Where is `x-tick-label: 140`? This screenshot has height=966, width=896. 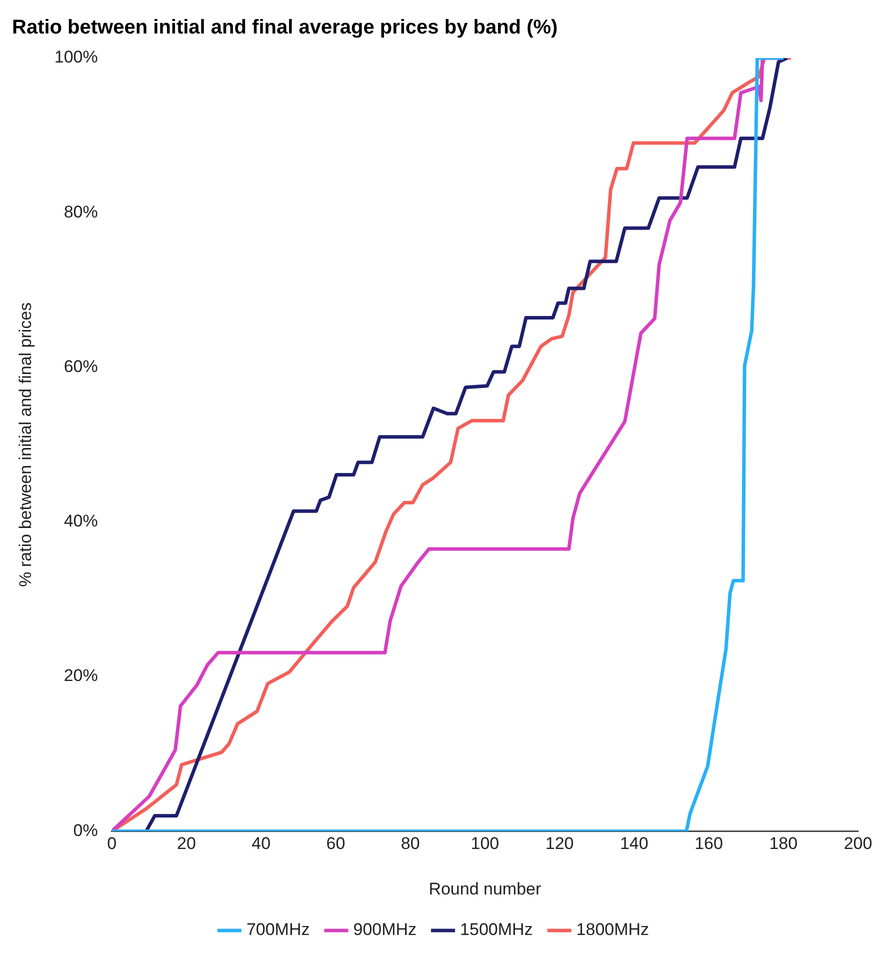
x-tick-label: 140 is located at coordinates (634, 844).